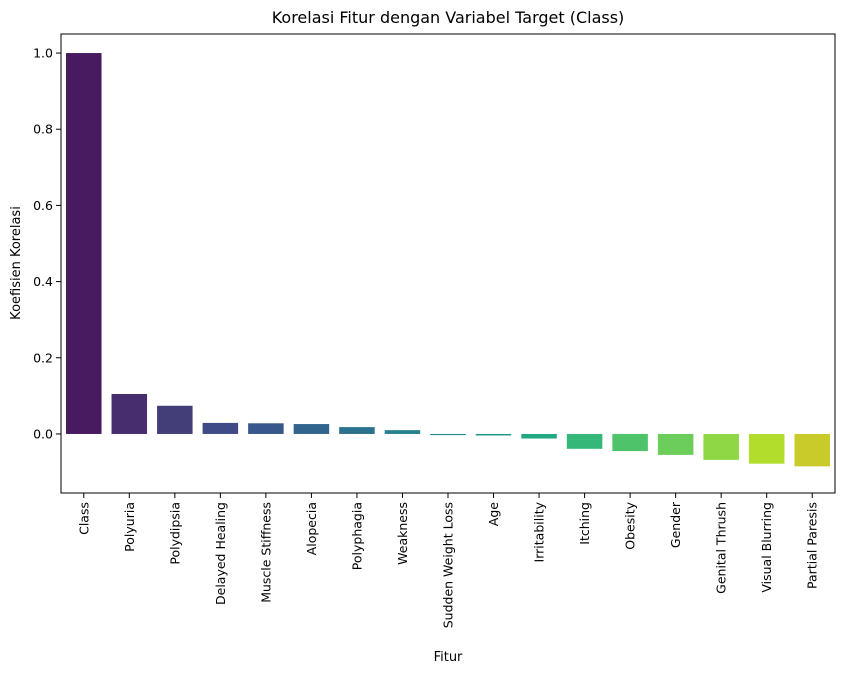  What do you see at coordinates (43, 357) in the screenshot?
I see `y-tick-label: 0.2` at bounding box center [43, 357].